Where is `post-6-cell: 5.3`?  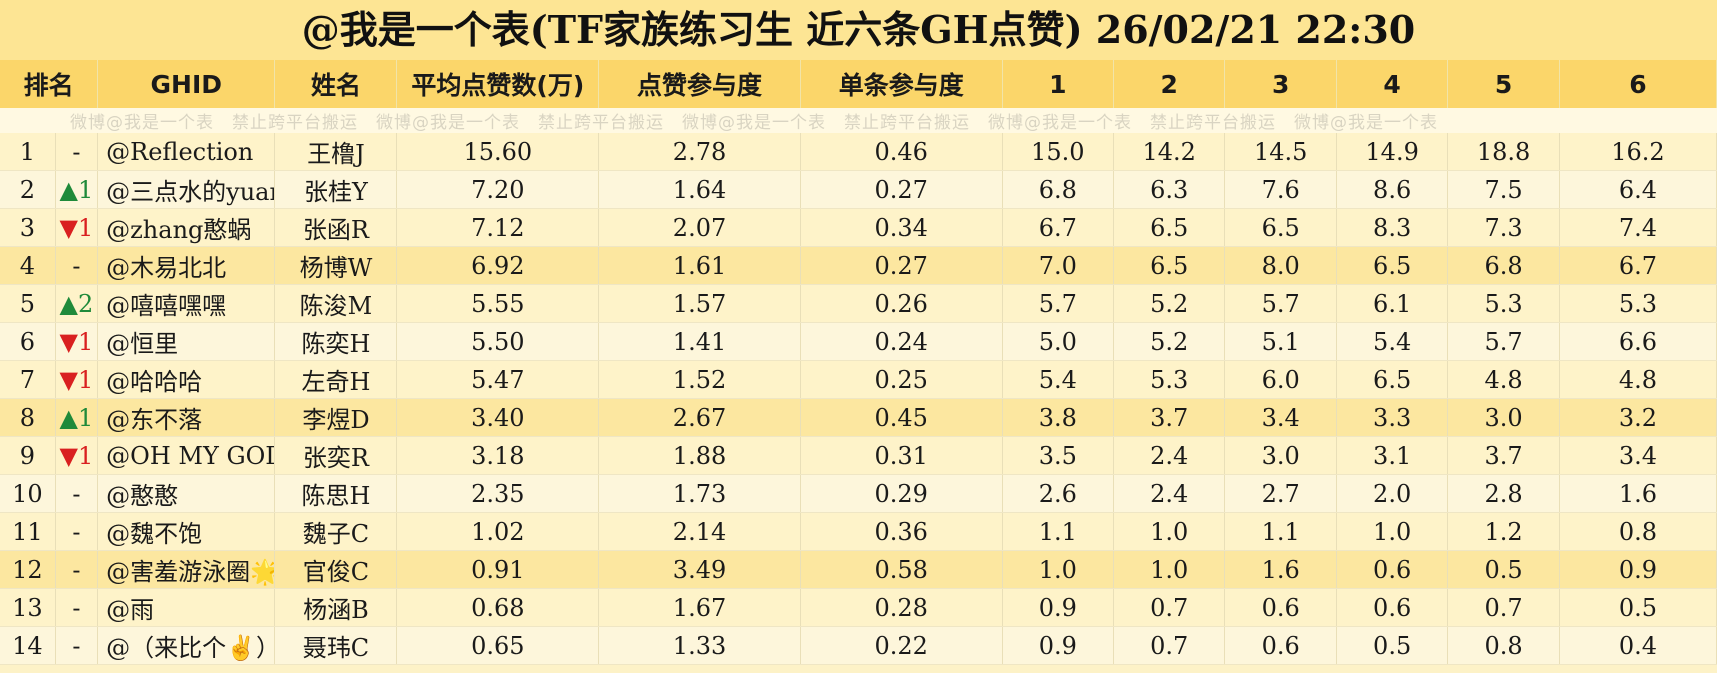 post-6-cell: 5.3 is located at coordinates (1638, 303).